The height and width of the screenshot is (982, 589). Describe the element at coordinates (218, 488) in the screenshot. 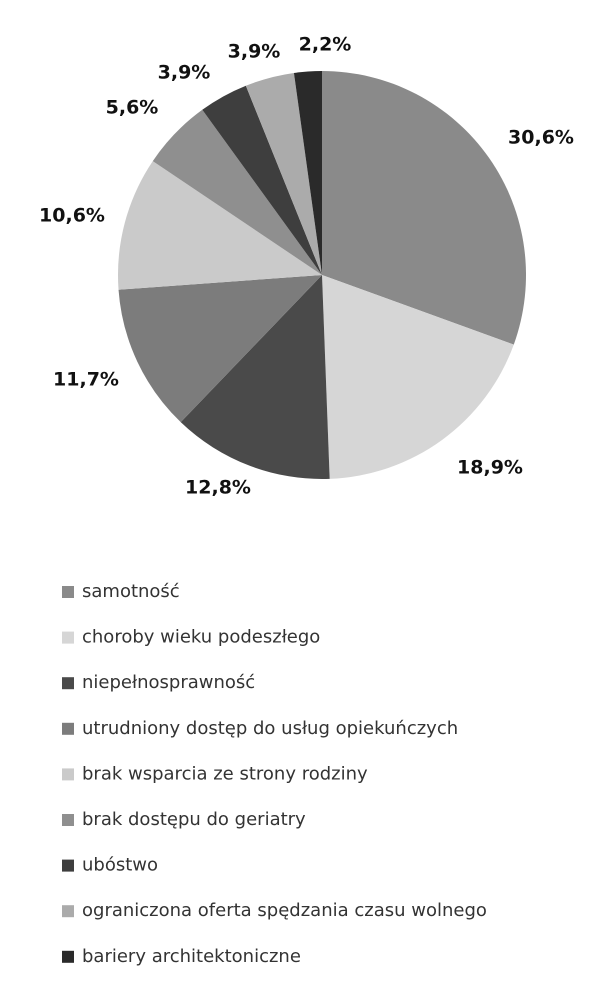

I see `data-label: 12,8%` at that location.